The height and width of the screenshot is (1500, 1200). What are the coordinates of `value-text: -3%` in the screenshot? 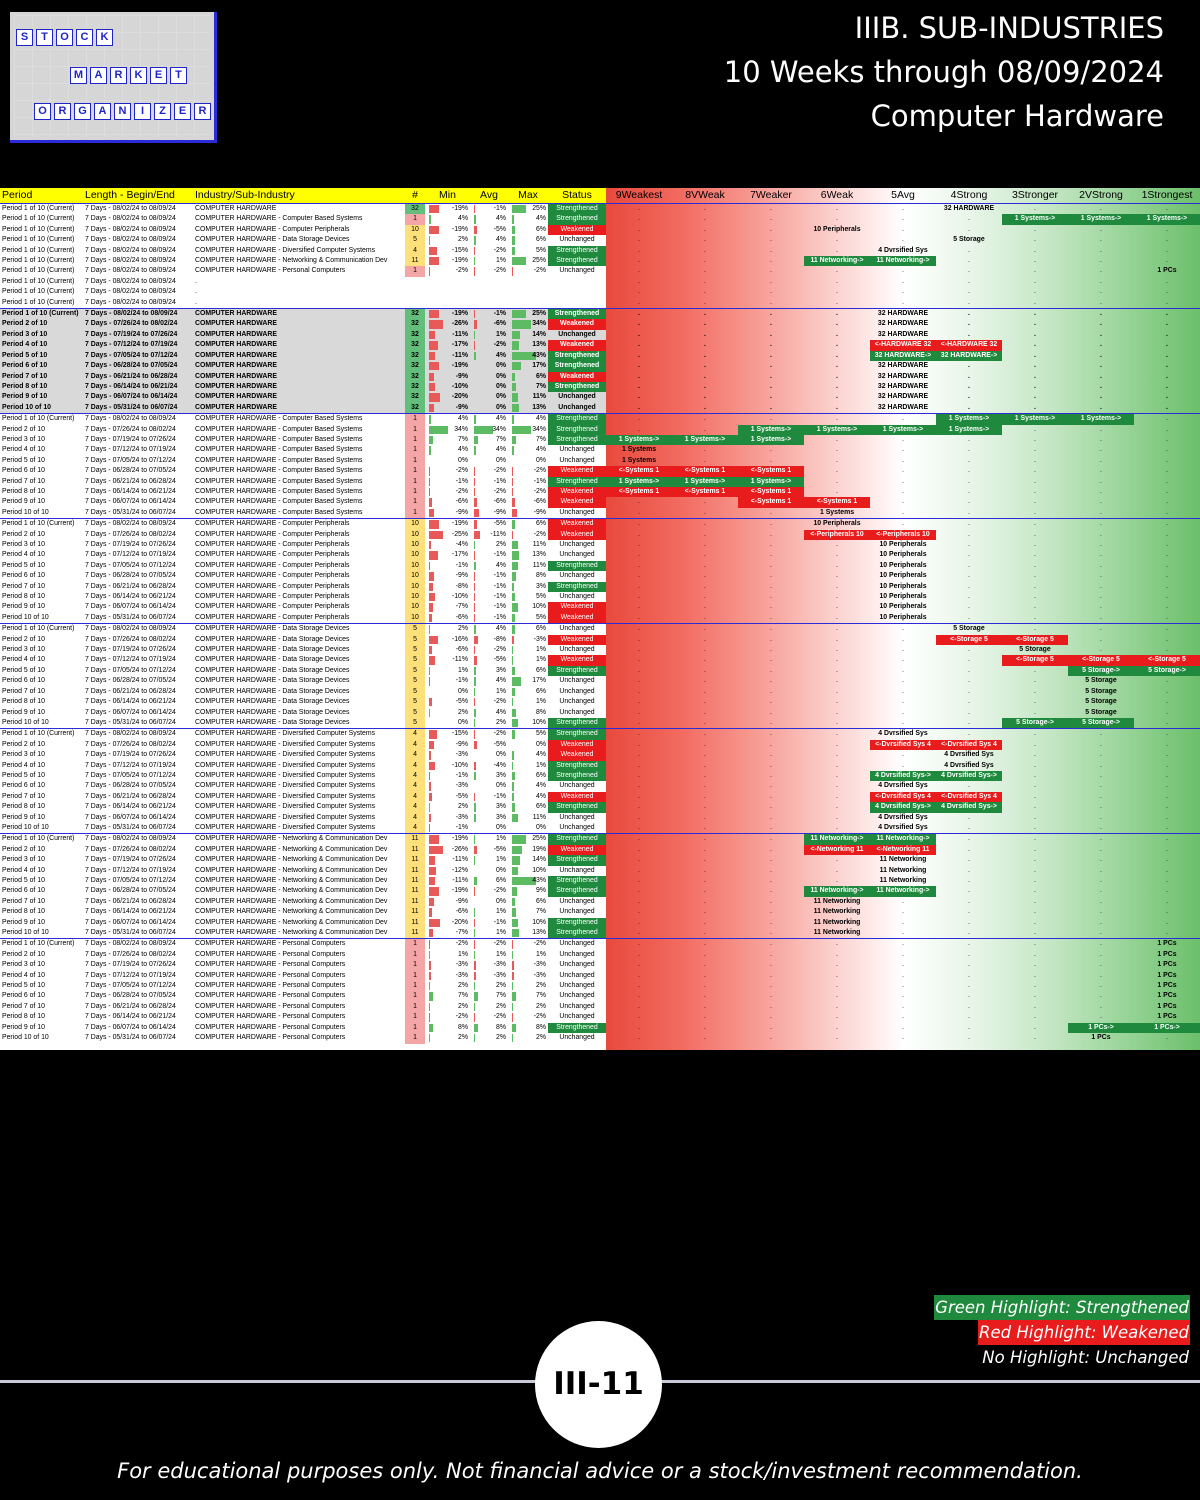 It's located at (539, 639).